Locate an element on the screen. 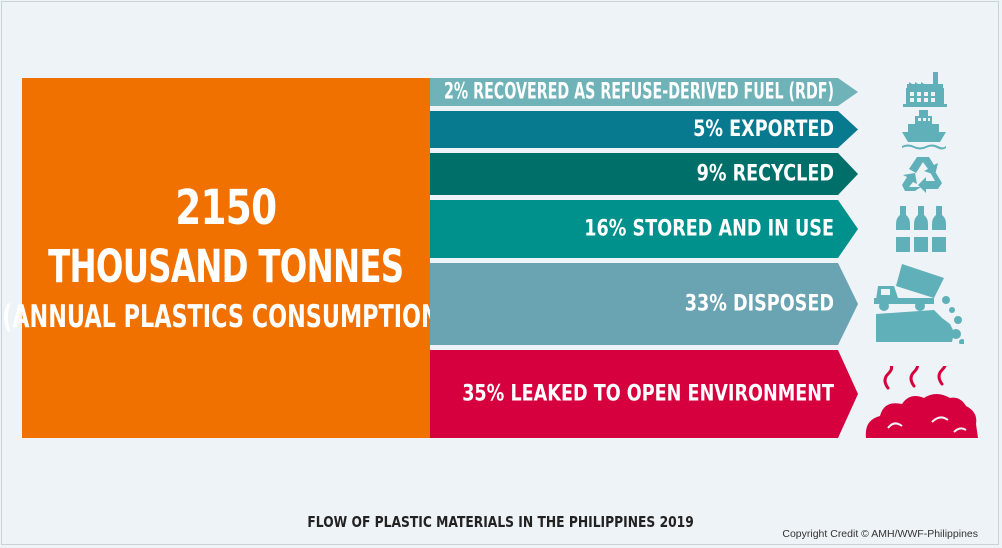 The image size is (1002, 548). flow-label-4: 16% STORED AND IN USE is located at coordinates (709, 229).